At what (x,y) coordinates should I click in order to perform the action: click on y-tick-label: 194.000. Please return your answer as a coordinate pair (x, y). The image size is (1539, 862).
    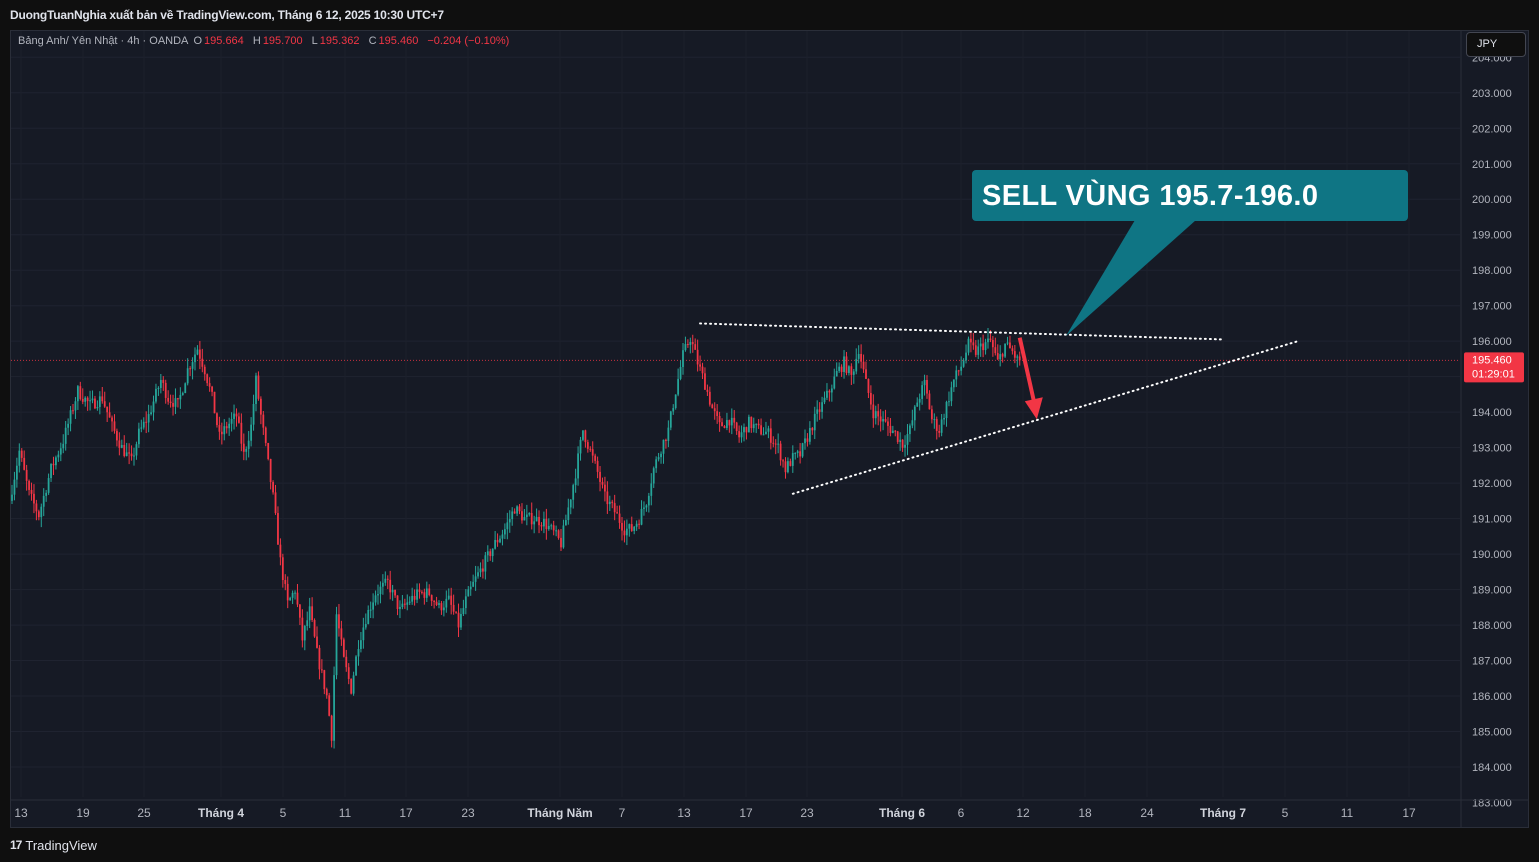
    Looking at the image, I should click on (1492, 413).